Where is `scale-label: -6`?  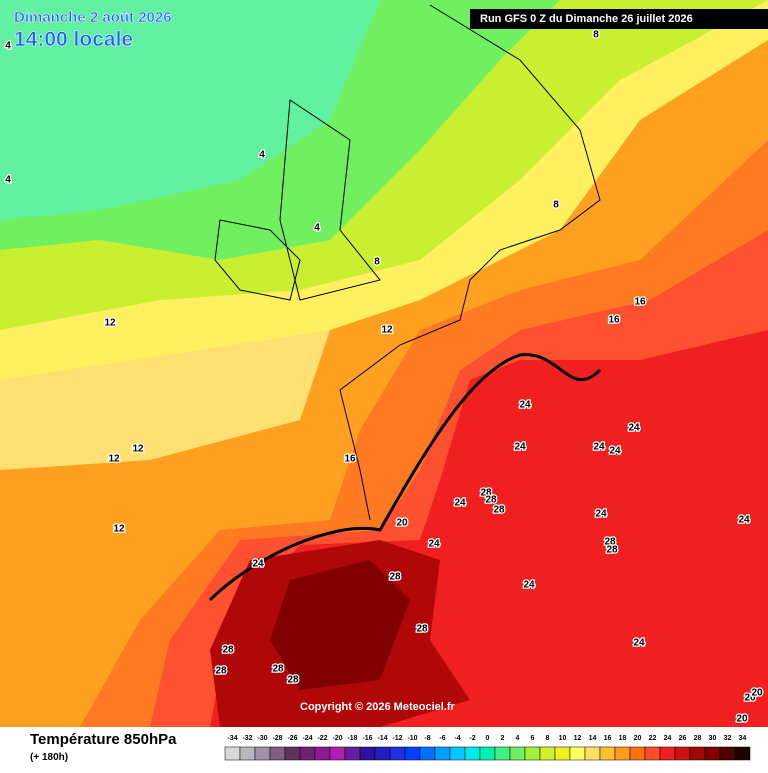 scale-label: -6 is located at coordinates (442, 738).